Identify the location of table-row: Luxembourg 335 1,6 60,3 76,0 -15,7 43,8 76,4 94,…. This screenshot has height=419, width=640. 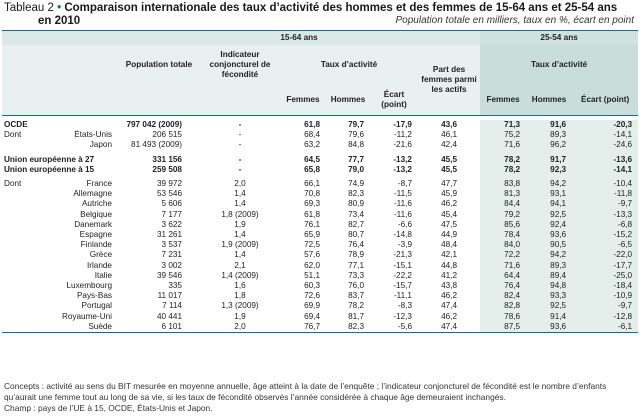
(320, 286).